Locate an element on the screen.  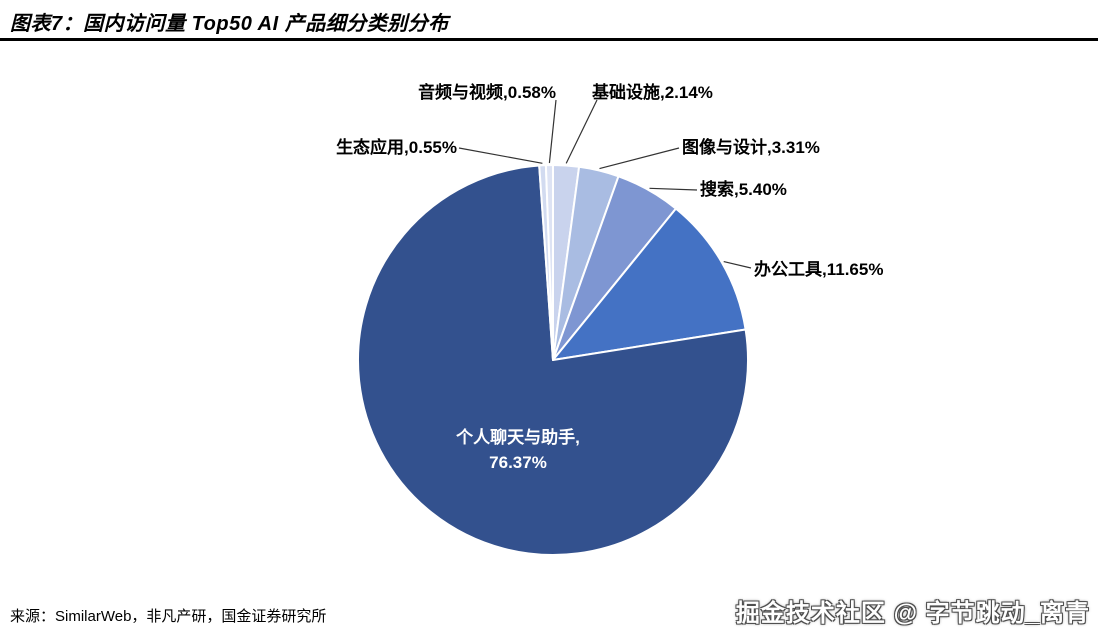
pie-slice-office-tools is located at coordinates (649, 284).